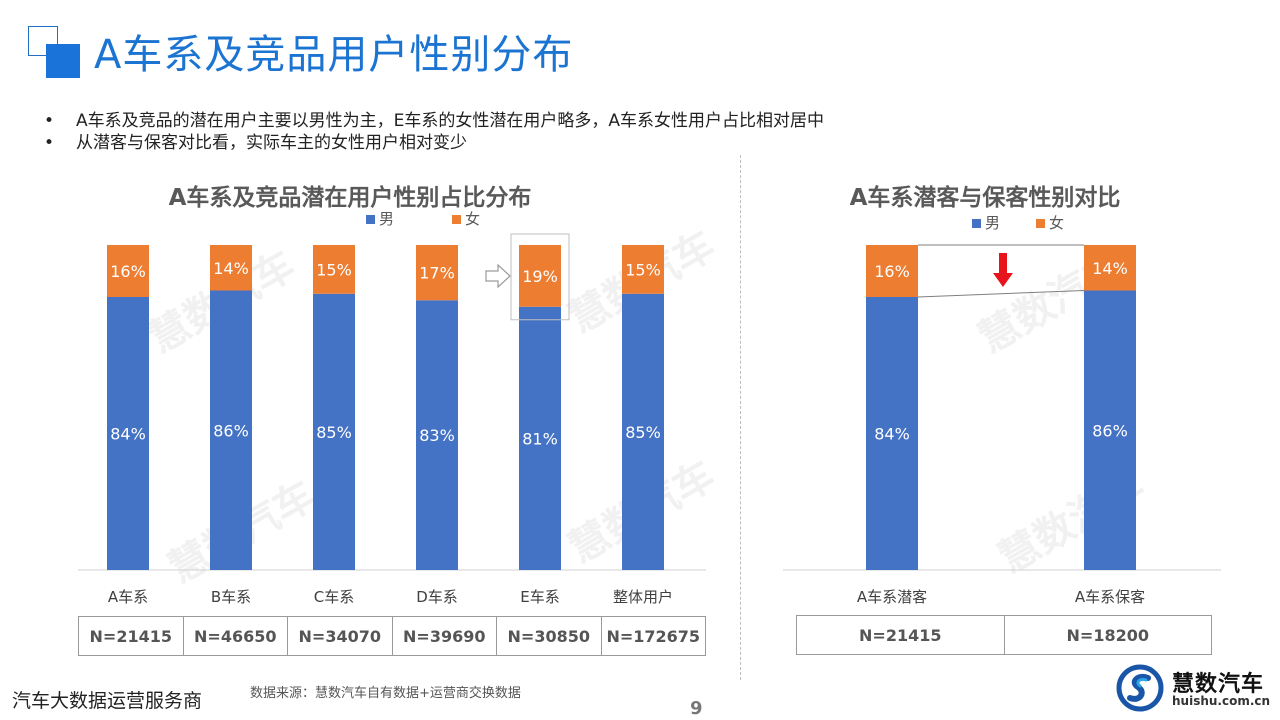 The image size is (1280, 720). What do you see at coordinates (643, 597) in the screenshot?
I see `category-label: 整体用户` at bounding box center [643, 597].